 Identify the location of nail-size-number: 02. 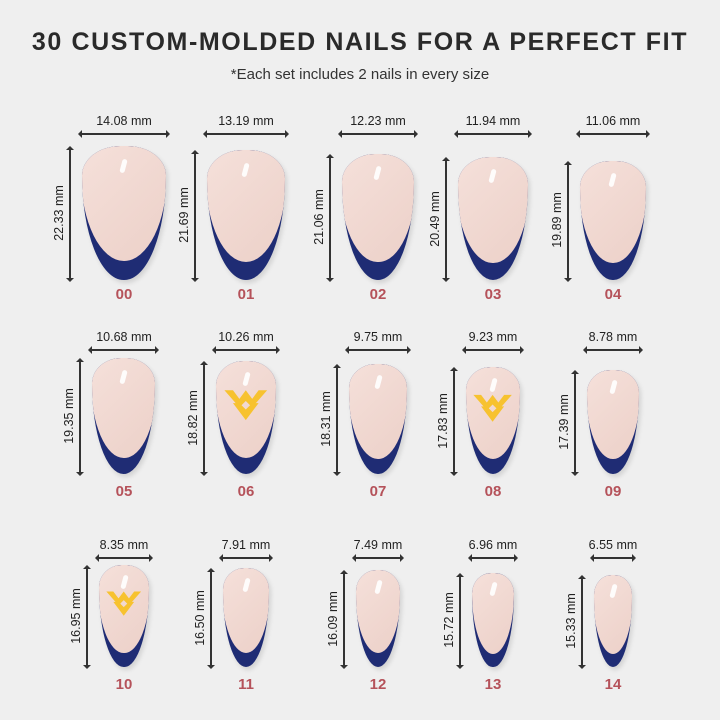
(378, 294).